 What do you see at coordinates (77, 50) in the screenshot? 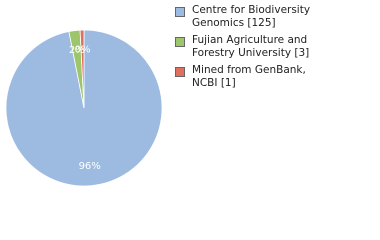
I see `data-label: 2%` at bounding box center [77, 50].